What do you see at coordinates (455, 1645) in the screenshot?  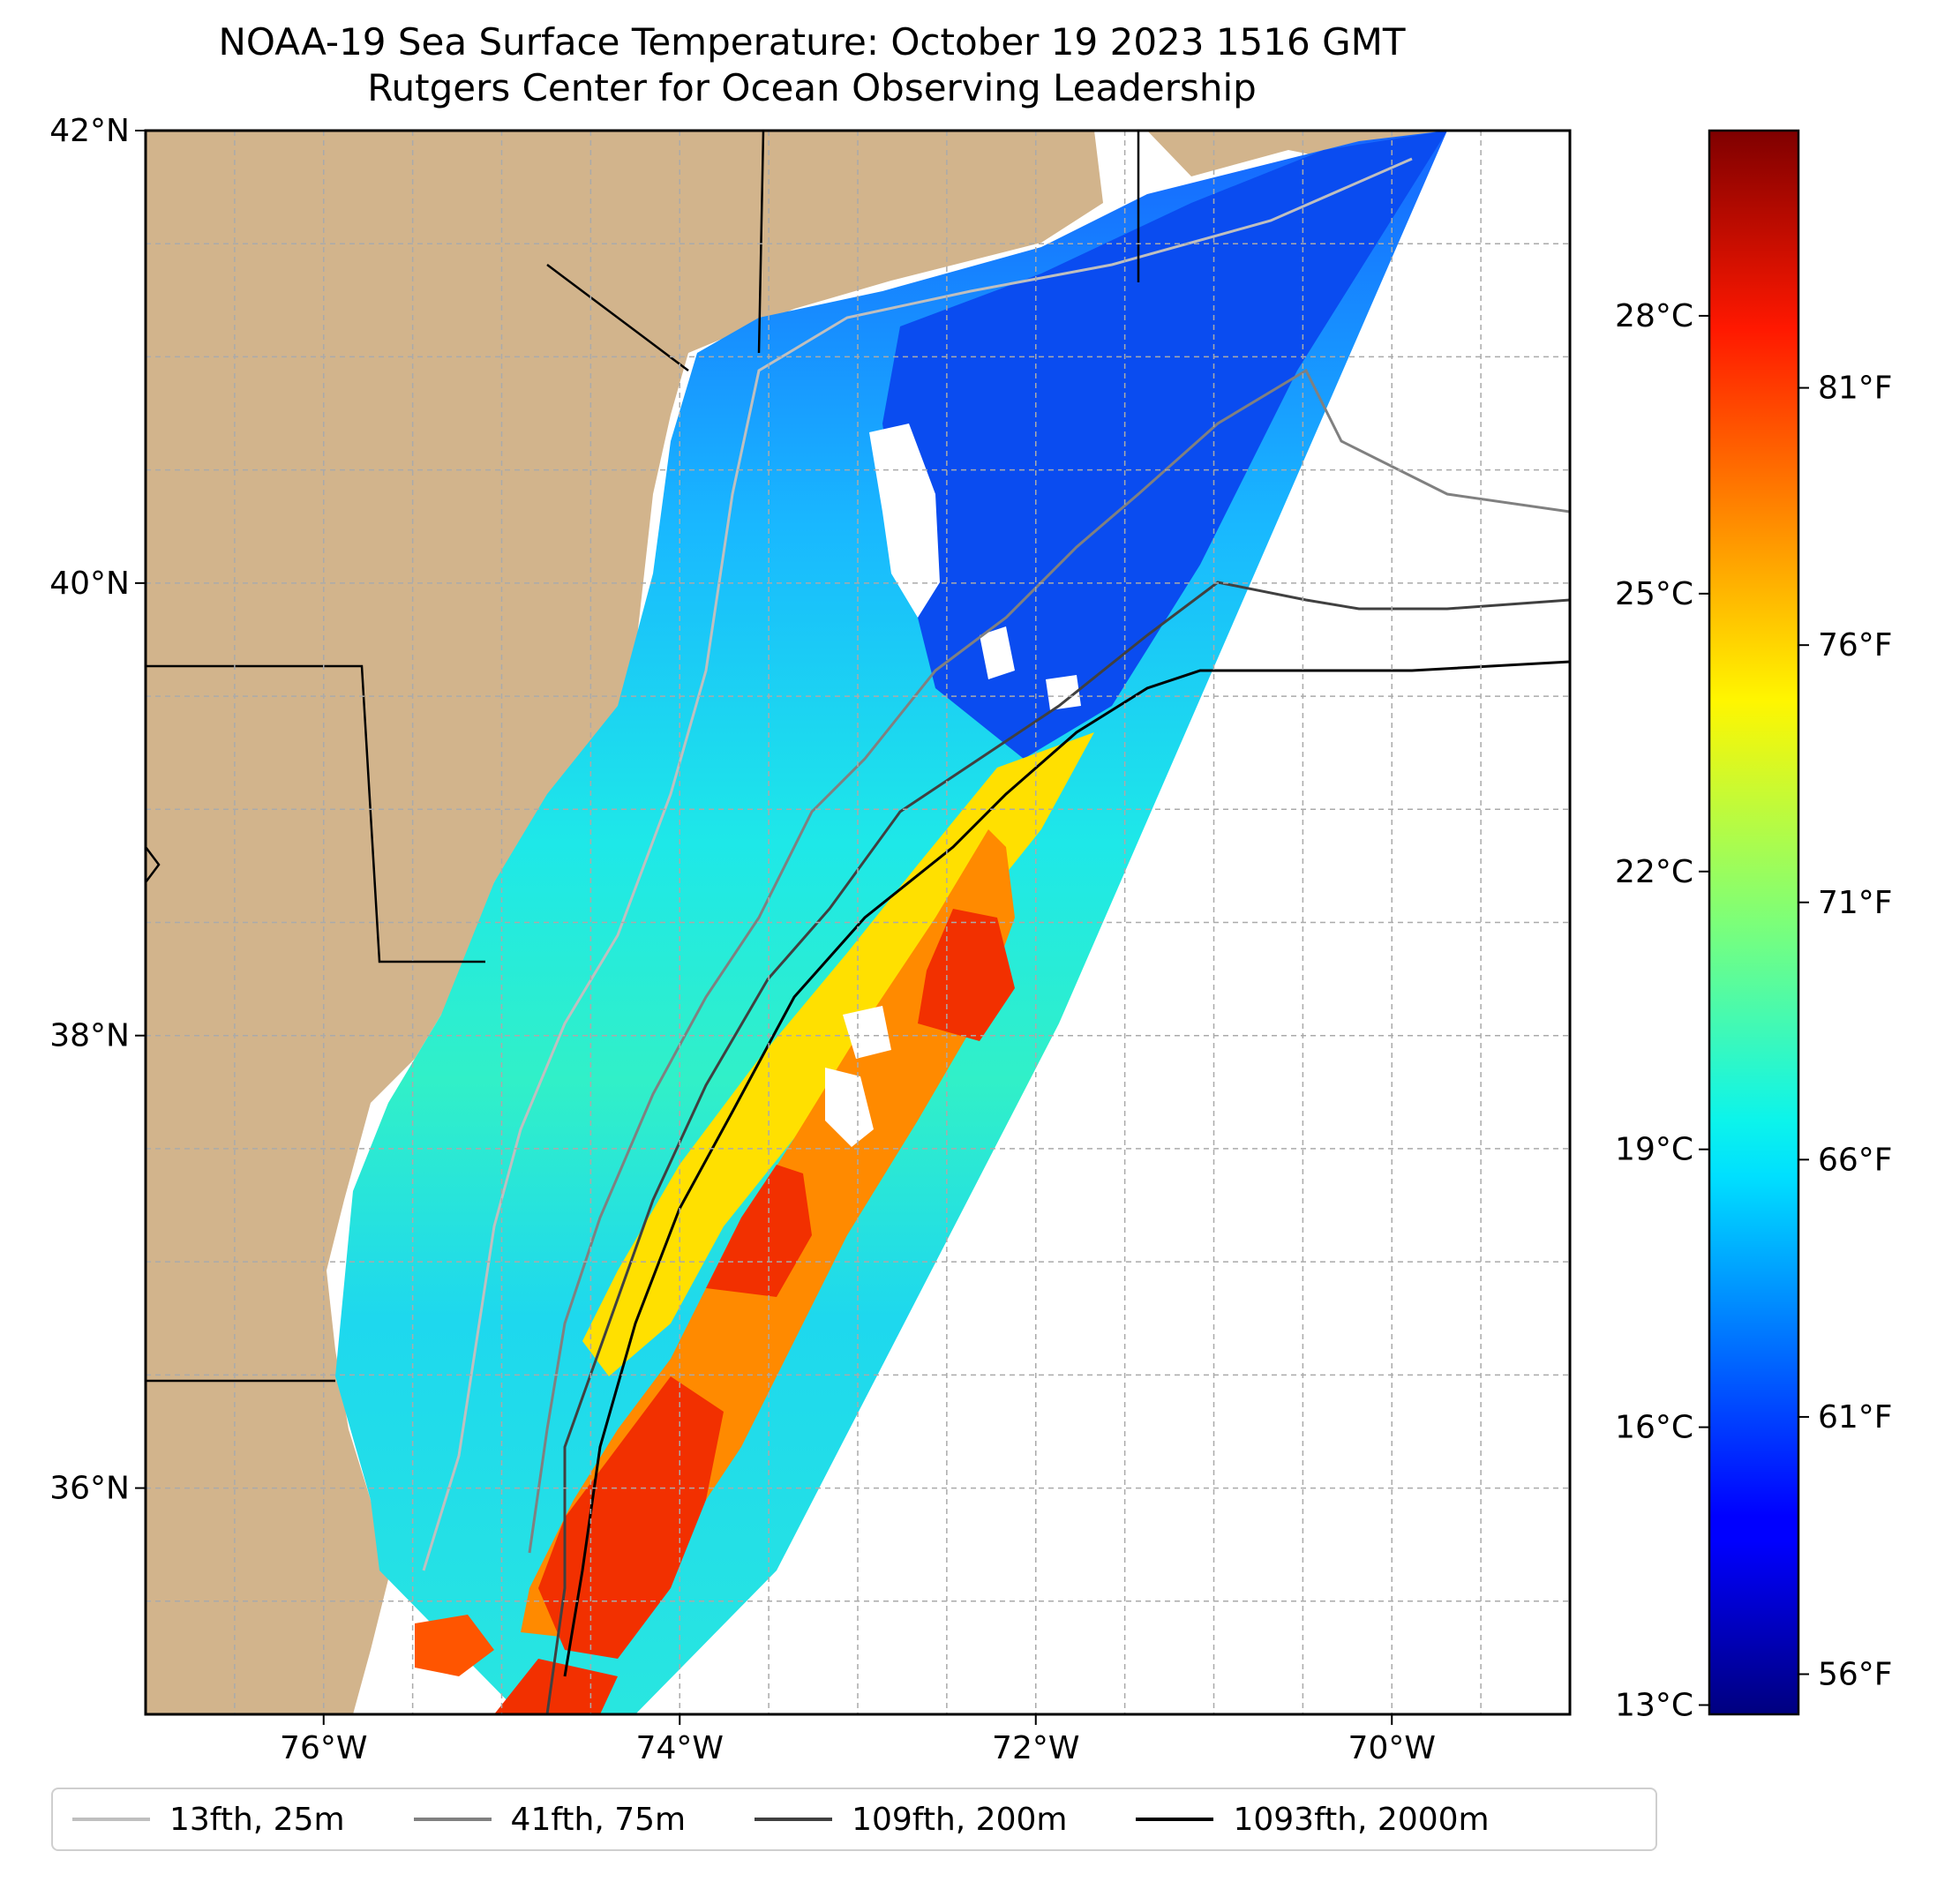 I see `sst-sound-red` at bounding box center [455, 1645].